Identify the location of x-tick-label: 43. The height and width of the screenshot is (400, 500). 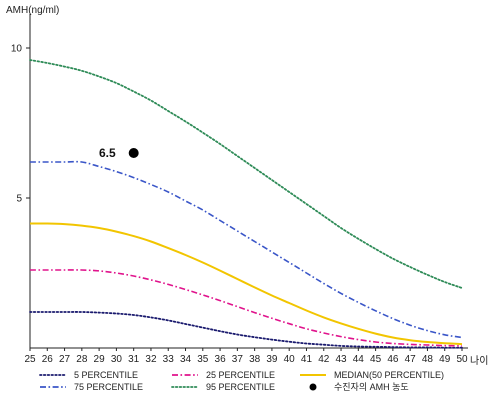
(341, 359).